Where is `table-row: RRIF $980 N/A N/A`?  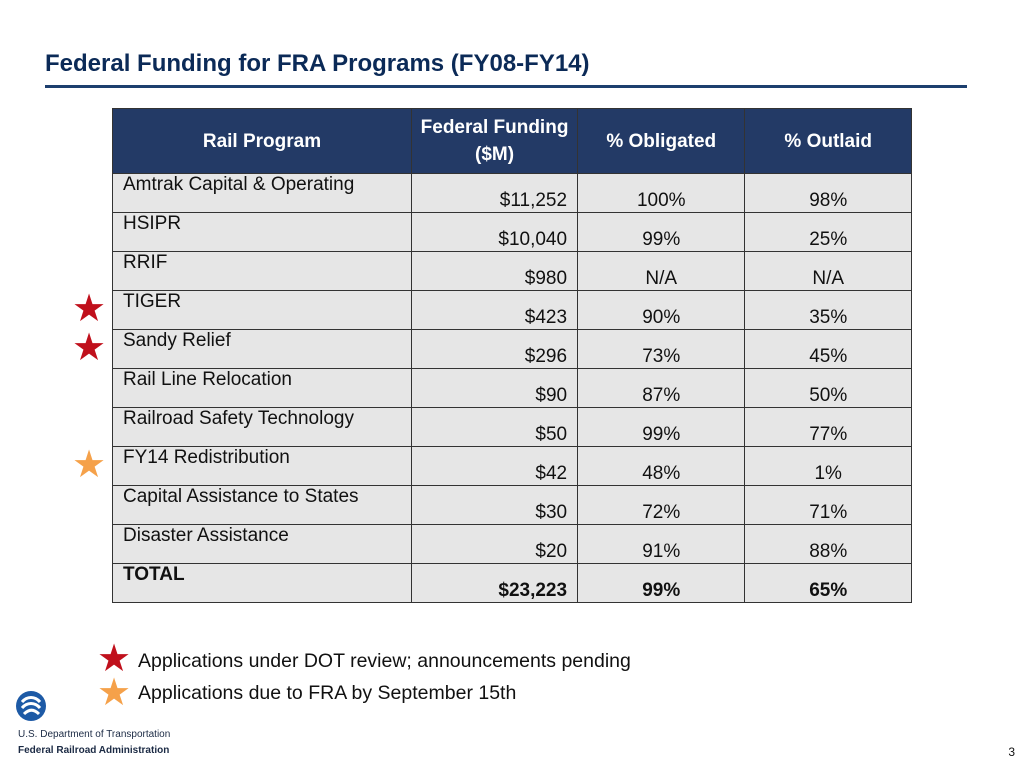 table-row: RRIF $980 N/A N/A is located at coordinates (512, 271).